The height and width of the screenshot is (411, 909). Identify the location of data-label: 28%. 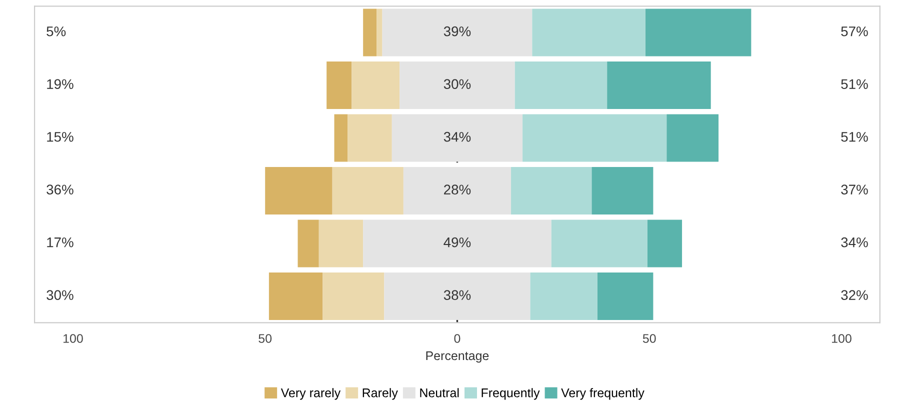
(457, 189).